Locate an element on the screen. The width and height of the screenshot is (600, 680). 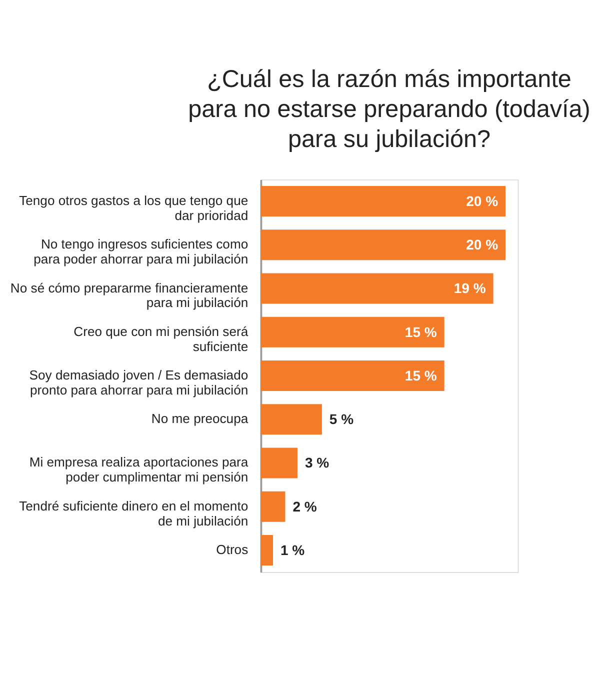
y-tick-label: No tengo ingresos suficientes como para poder ahorrar para mi jubilación is located at coordinates (141, 251).